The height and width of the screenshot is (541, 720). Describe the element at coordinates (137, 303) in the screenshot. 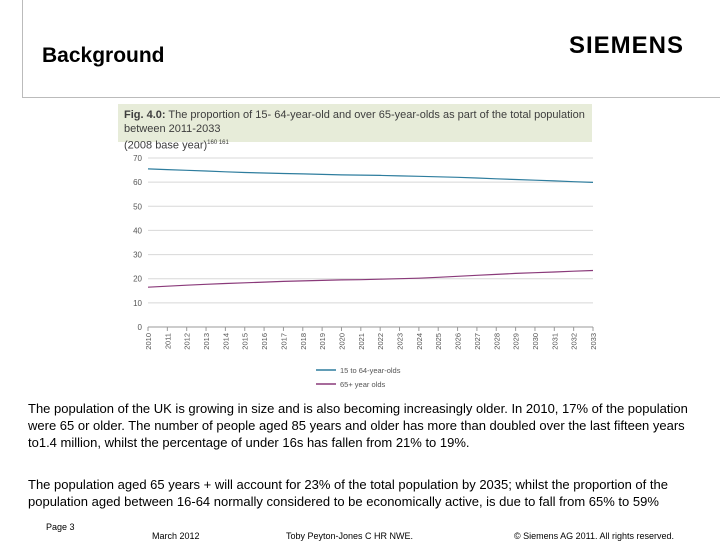

I see `y-tick-label: 10` at that location.